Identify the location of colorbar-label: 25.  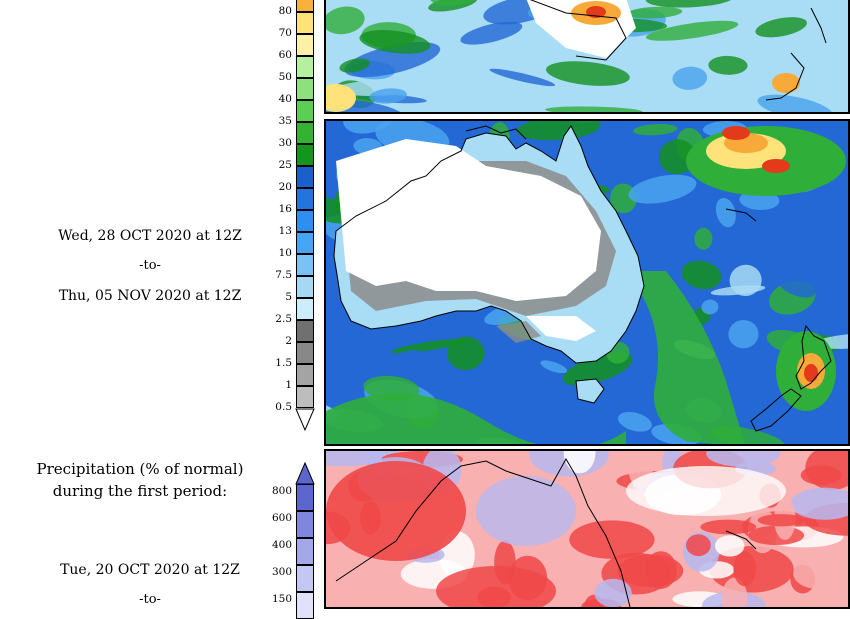
(275, 165).